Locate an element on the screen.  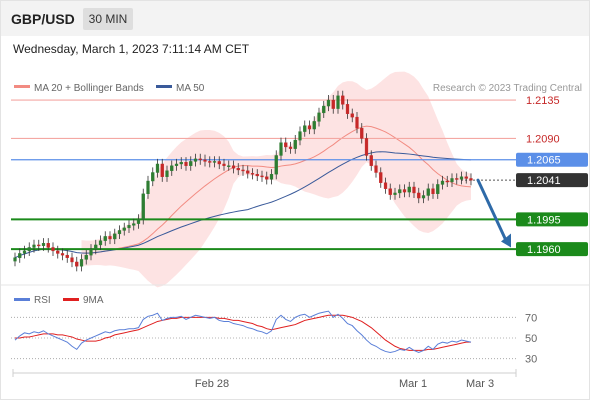
timeframe-button: 30 MIN is located at coordinates (108, 19).